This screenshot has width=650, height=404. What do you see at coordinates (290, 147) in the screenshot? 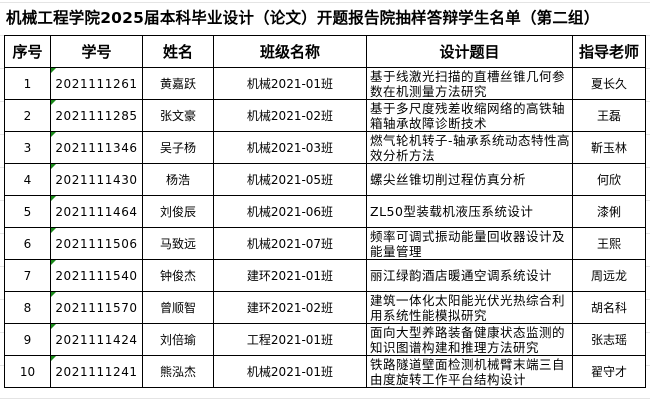
I see `cell-class: 机械2021-03班` at bounding box center [290, 147].